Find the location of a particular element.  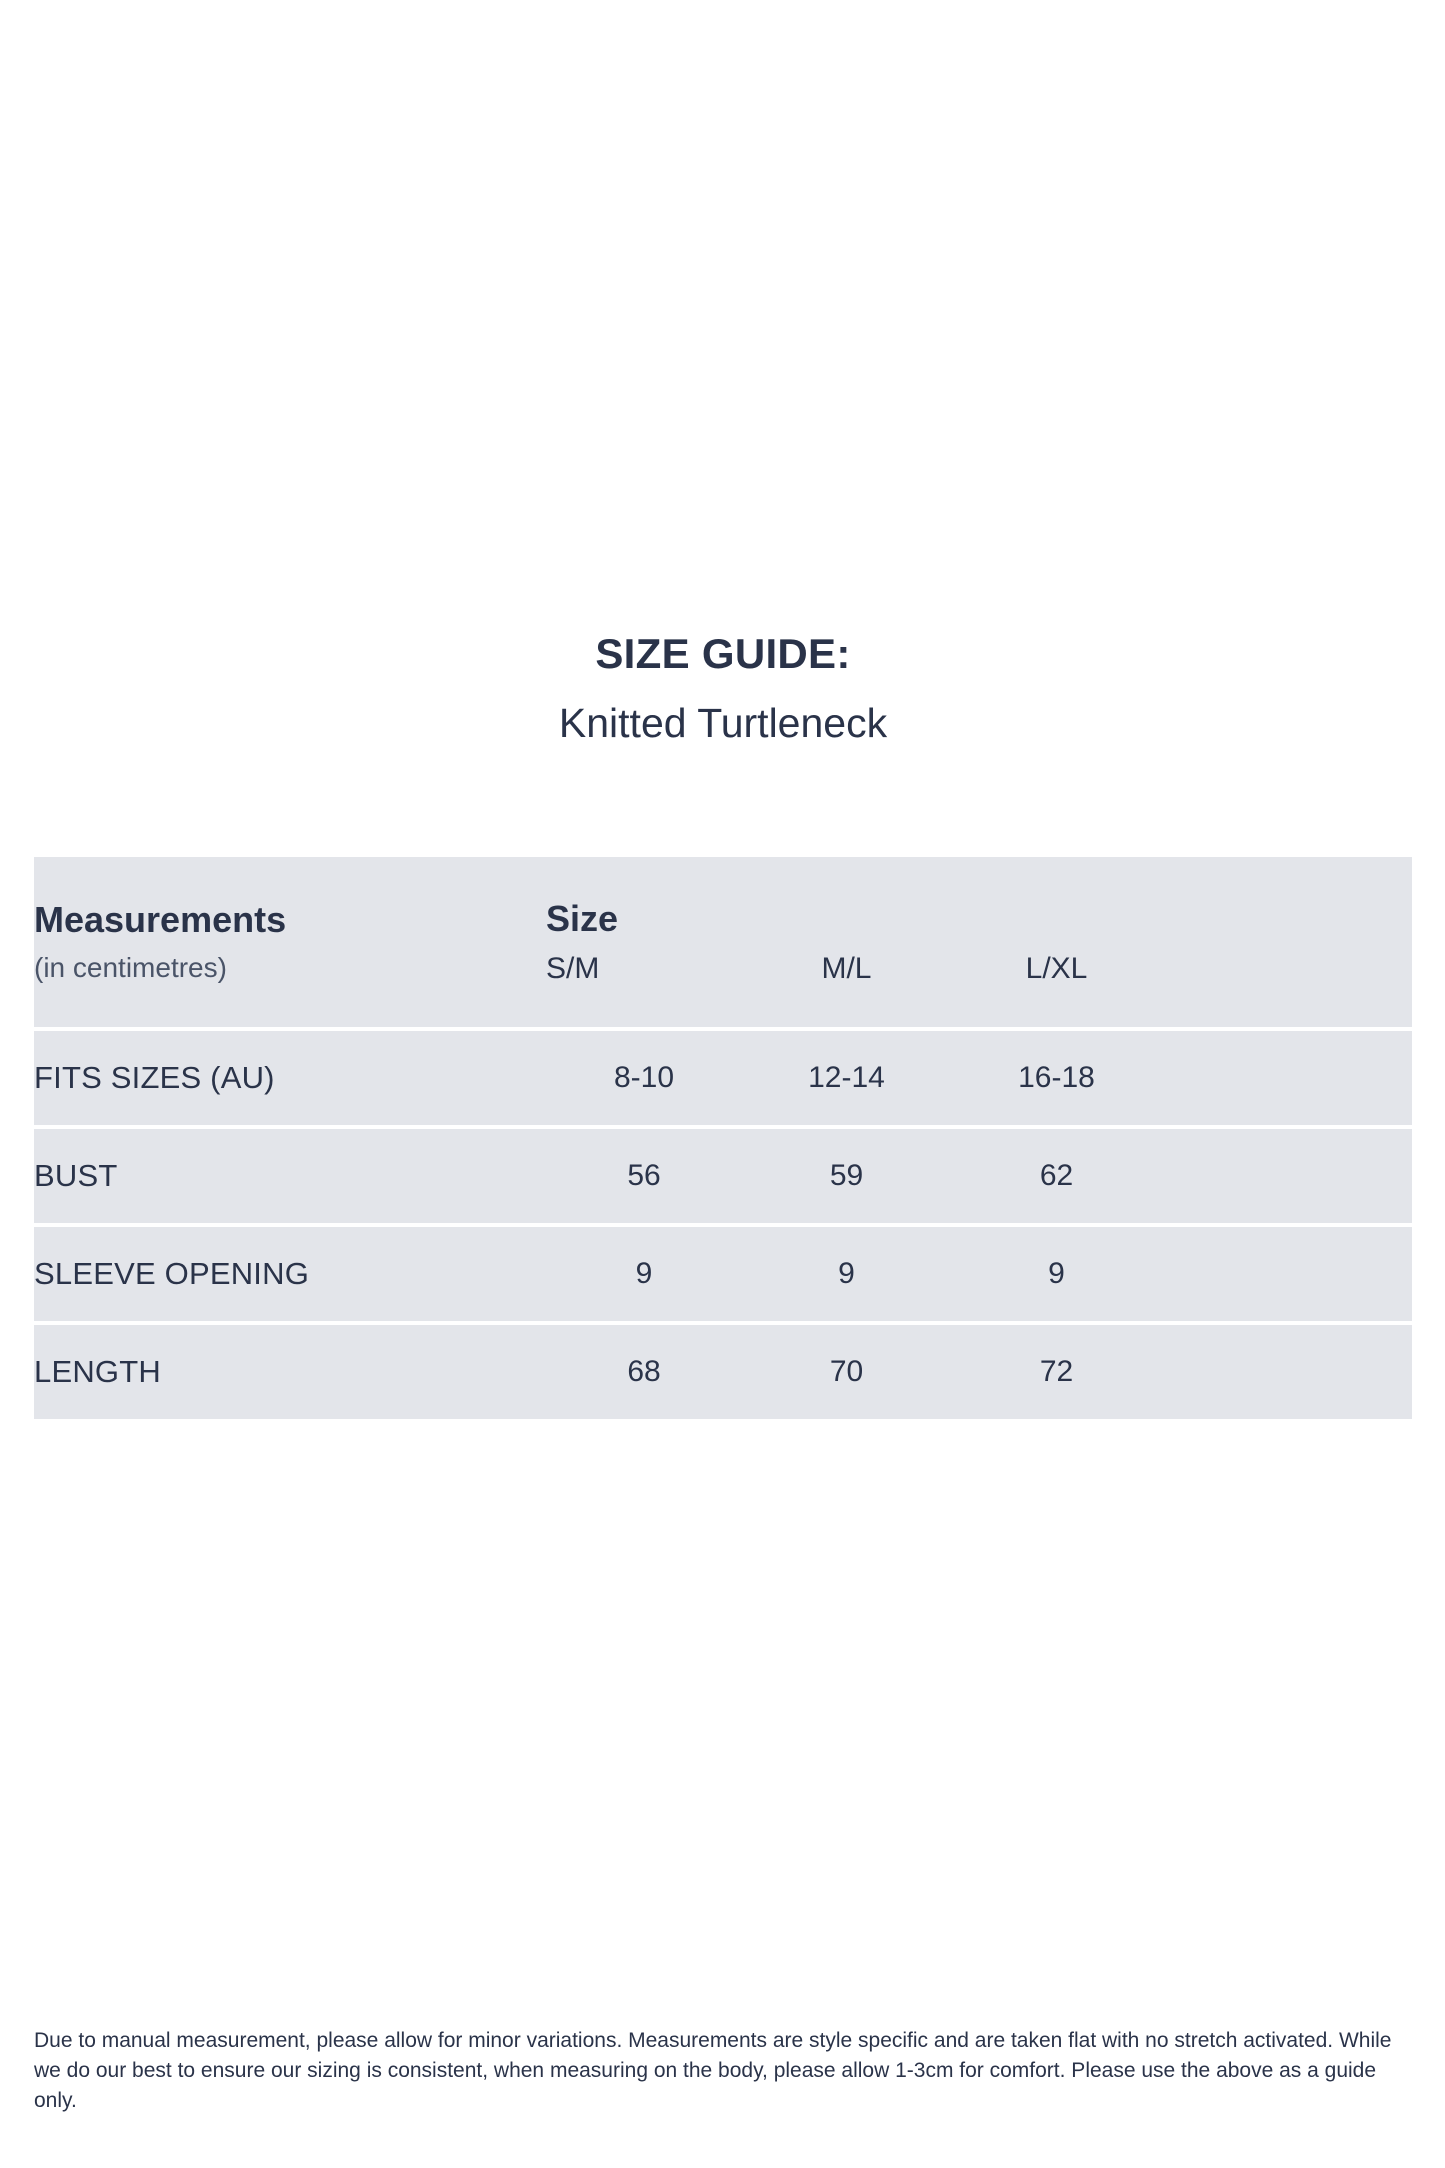

header-measurements-cell: Measurements (in centimetres) is located at coordinates (289, 942).